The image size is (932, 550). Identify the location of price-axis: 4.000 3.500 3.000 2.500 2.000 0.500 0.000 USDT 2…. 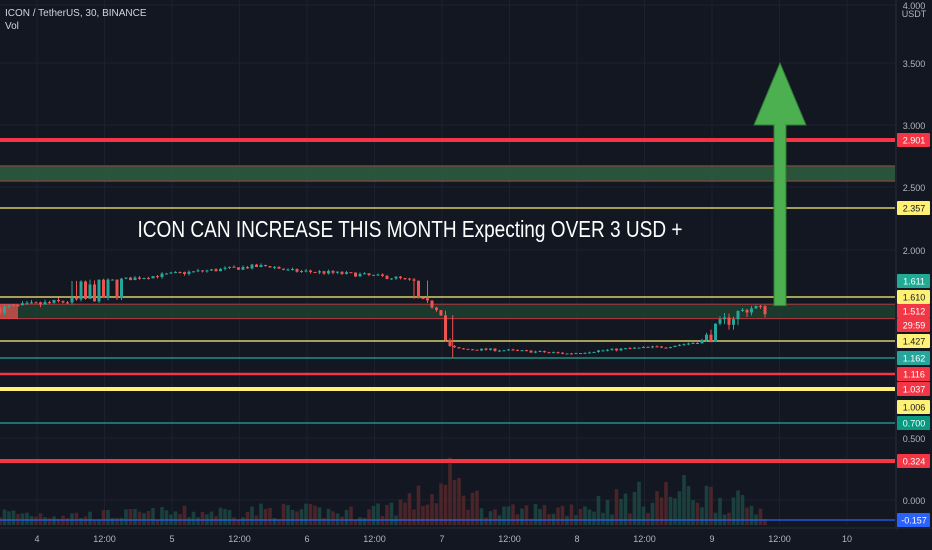
(913, 275).